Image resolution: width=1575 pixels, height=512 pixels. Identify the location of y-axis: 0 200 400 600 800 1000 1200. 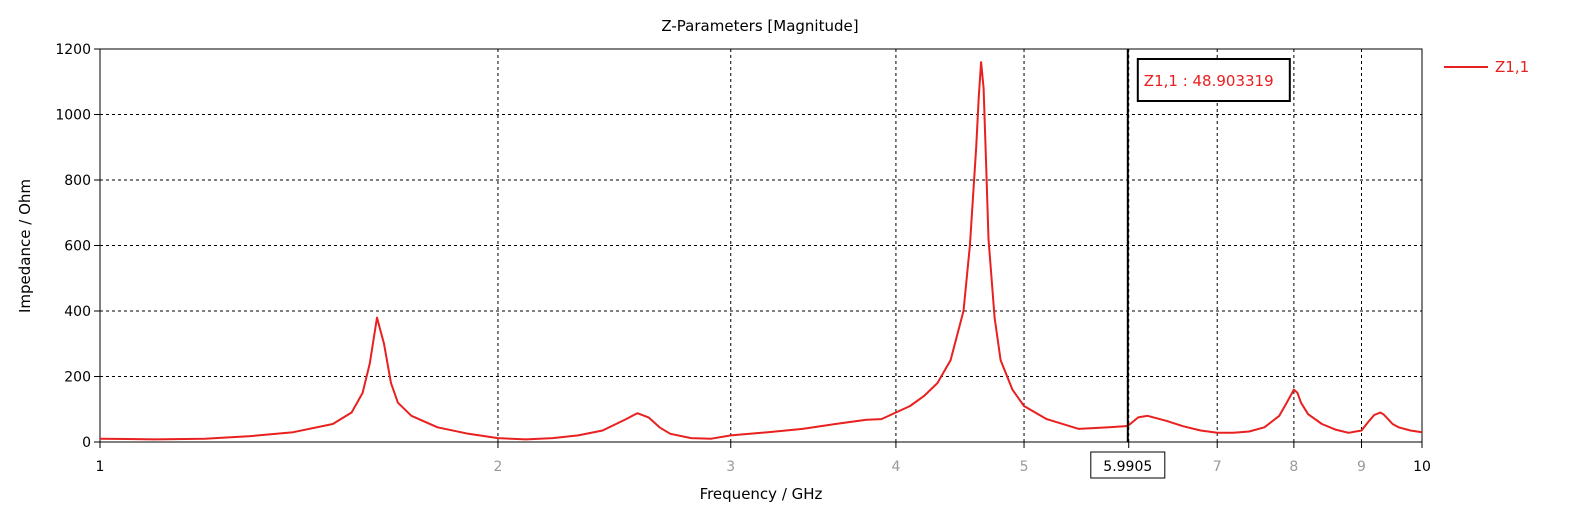
(77, 246).